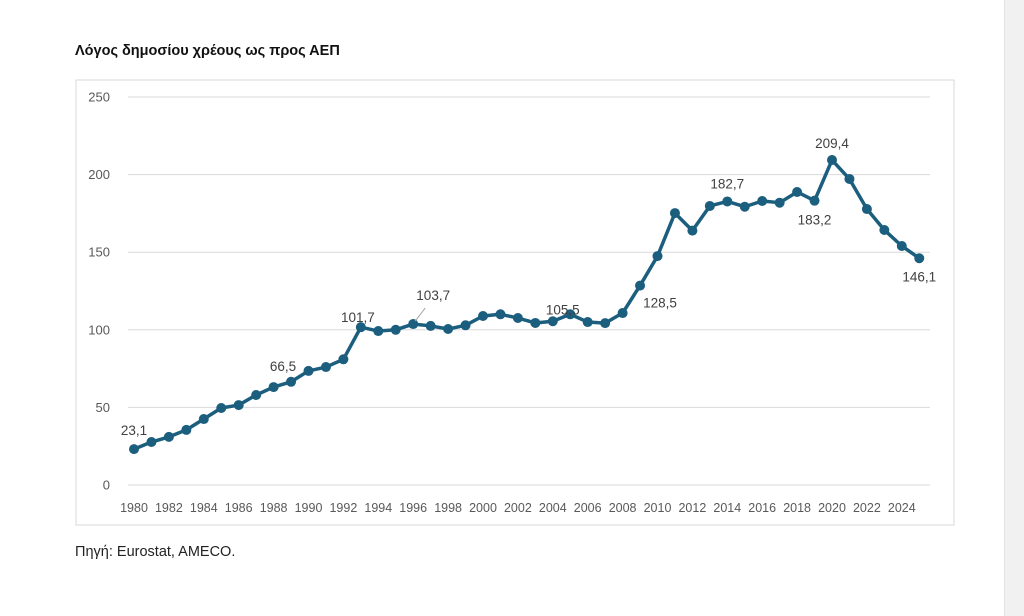 The height and width of the screenshot is (616, 1024). I want to click on data-label: 209,4, so click(832, 143).